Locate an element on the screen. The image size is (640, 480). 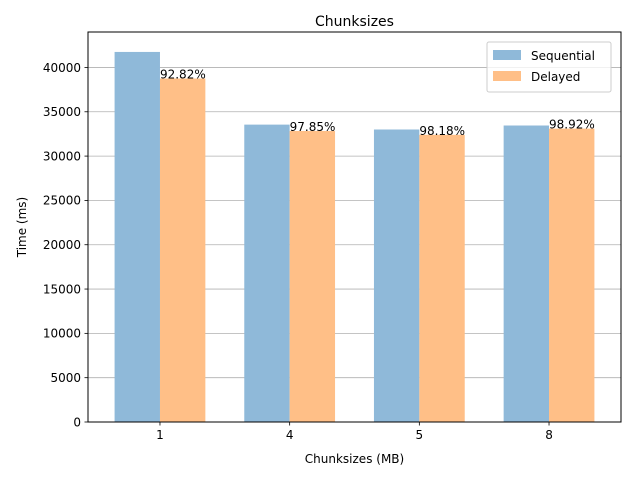
x-axis-label: Chunksizes (MB) is located at coordinates (354, 459).